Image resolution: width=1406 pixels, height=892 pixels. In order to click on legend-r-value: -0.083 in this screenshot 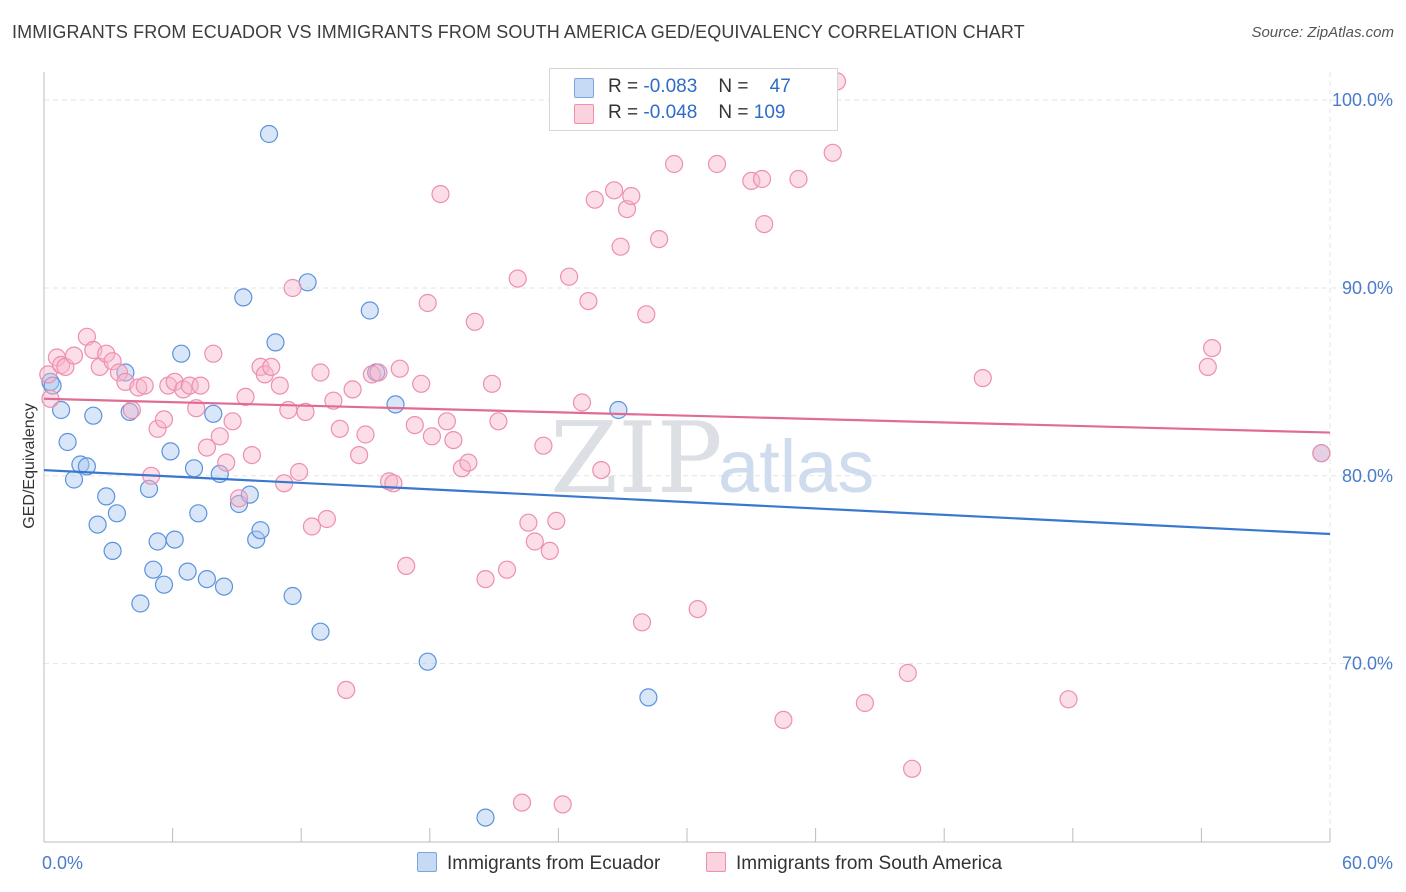, I will do `click(670, 86)`.